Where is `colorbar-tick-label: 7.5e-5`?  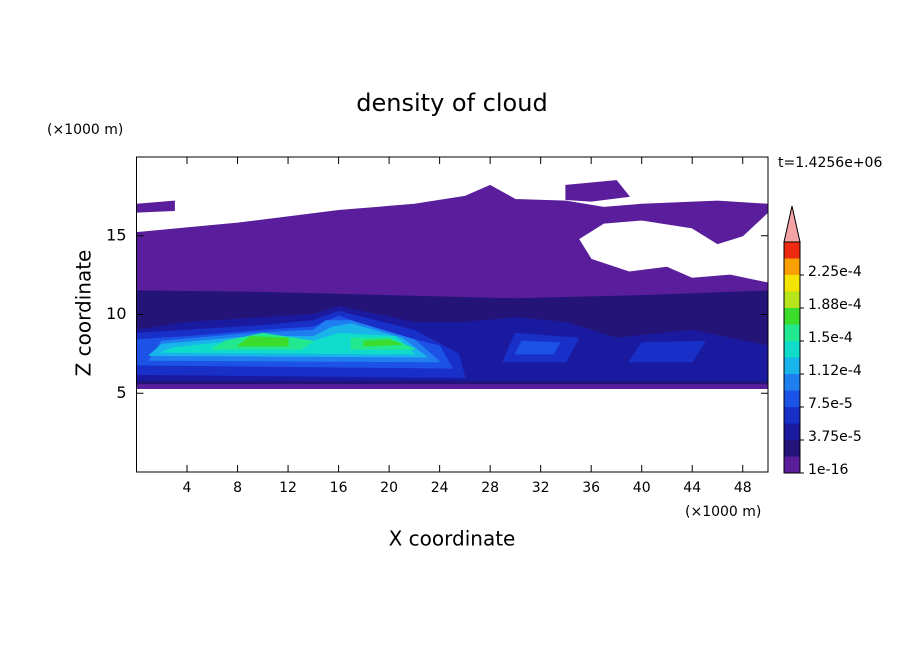
colorbar-tick-label: 7.5e-5 is located at coordinates (830, 404).